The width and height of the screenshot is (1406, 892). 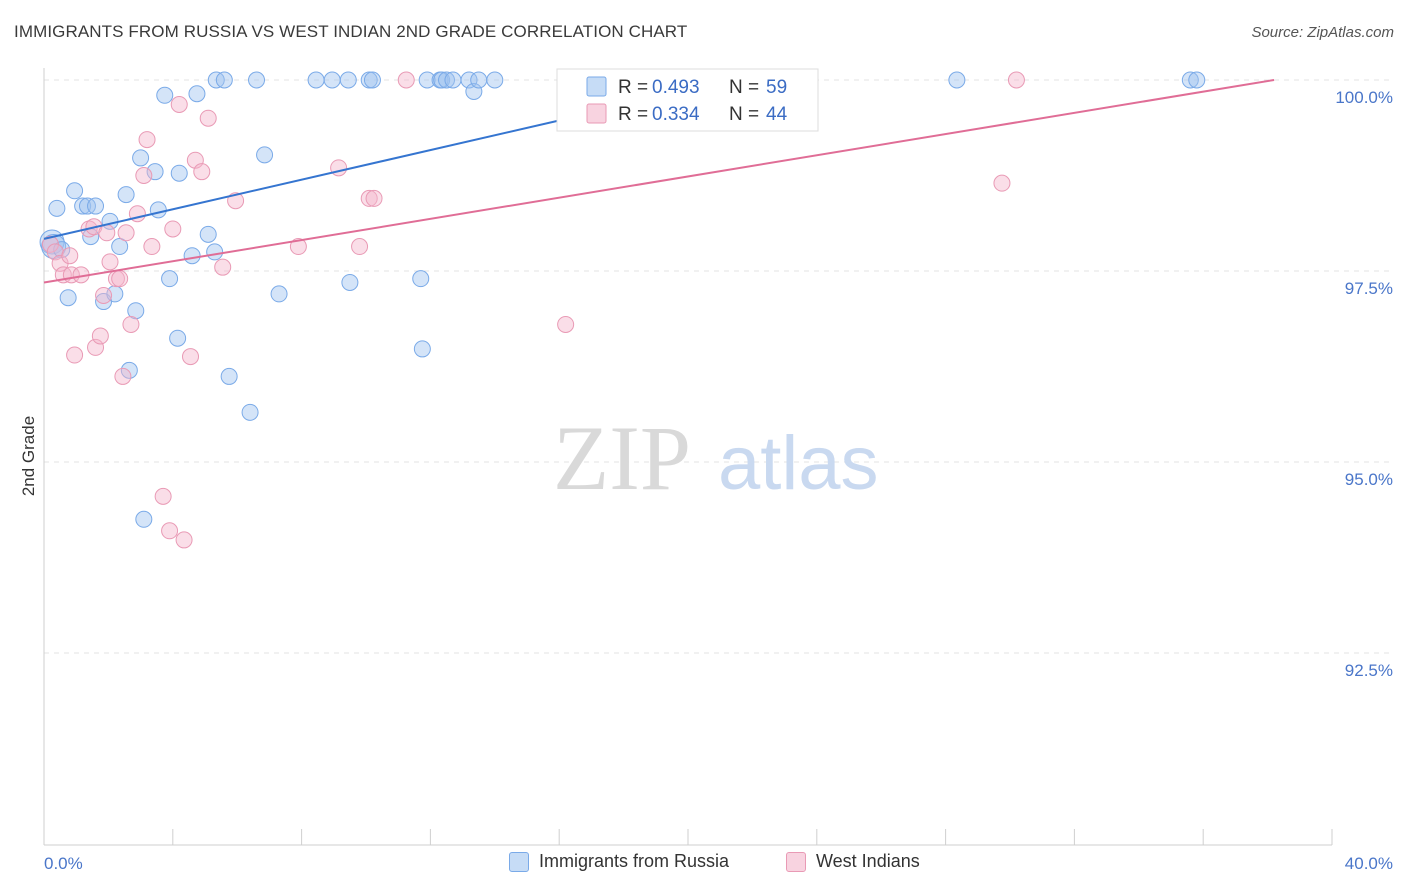 I want to click on legend-label-russia: Immigrants from Russia, so click(x=634, y=861).